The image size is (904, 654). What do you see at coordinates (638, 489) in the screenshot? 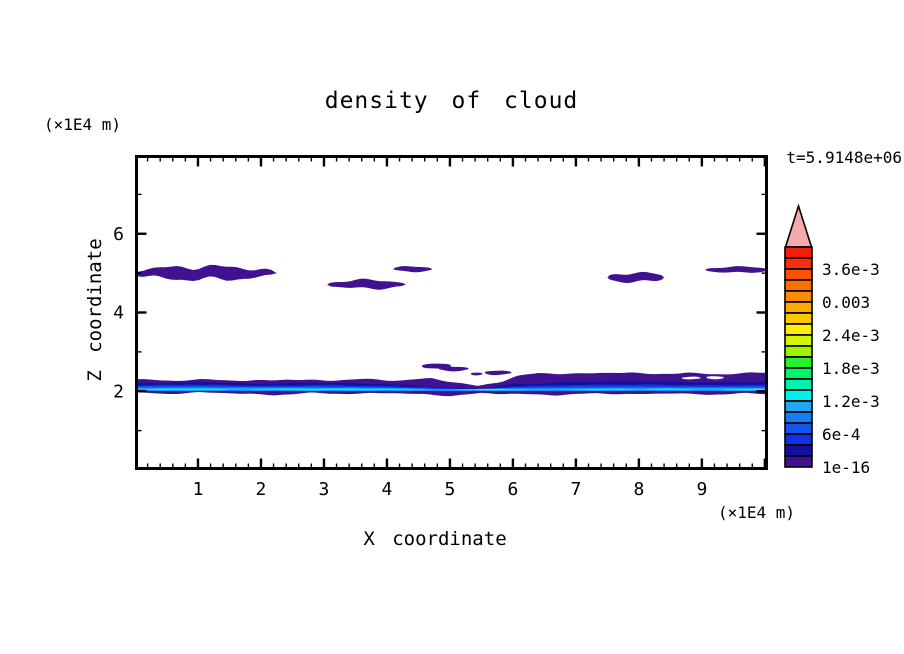
I see `x-tick-label: 8` at bounding box center [638, 489].